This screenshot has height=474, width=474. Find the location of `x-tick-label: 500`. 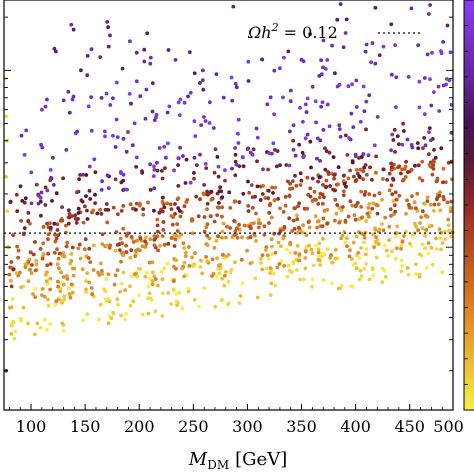

x-tick-label: 500 is located at coordinates (448, 426).